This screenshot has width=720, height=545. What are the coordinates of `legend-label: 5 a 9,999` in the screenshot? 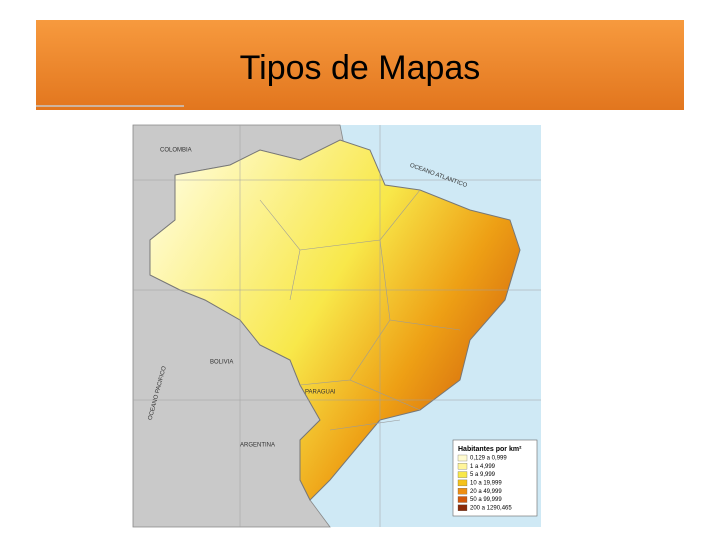 It's located at (483, 475).